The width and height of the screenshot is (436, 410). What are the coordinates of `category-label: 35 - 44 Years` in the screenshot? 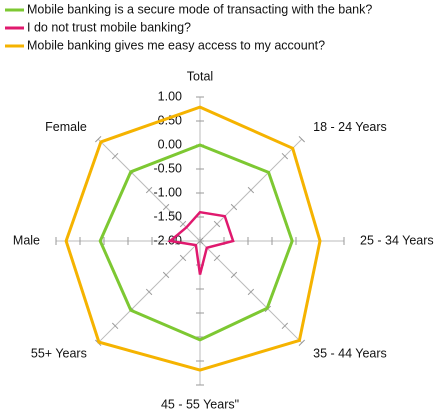 It's located at (350, 353).